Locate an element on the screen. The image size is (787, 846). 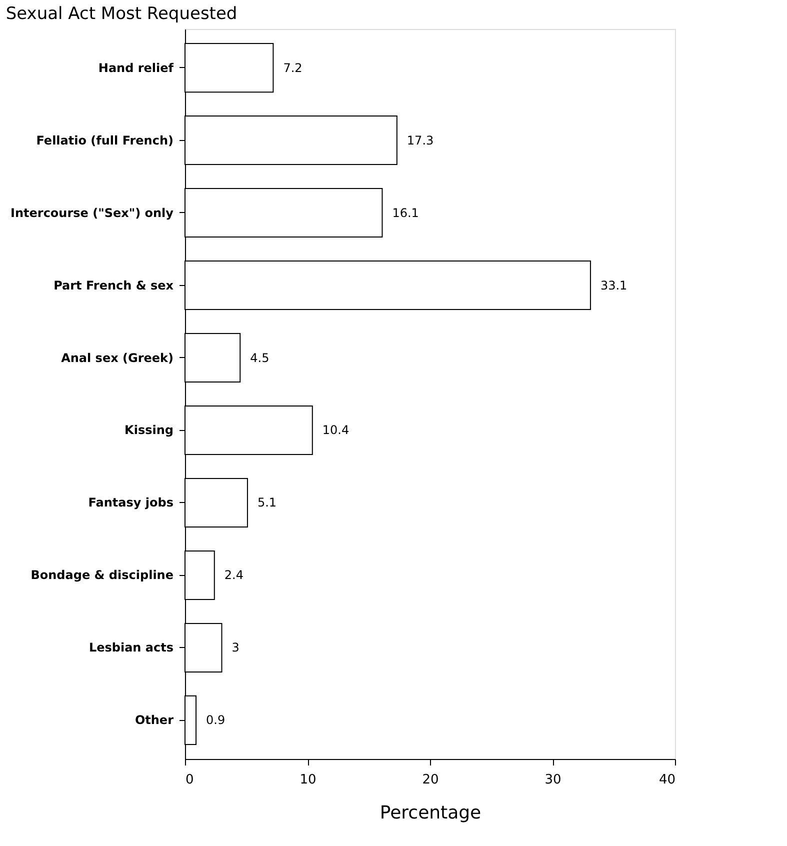
x-tick-label: 0 is located at coordinates (190, 780).